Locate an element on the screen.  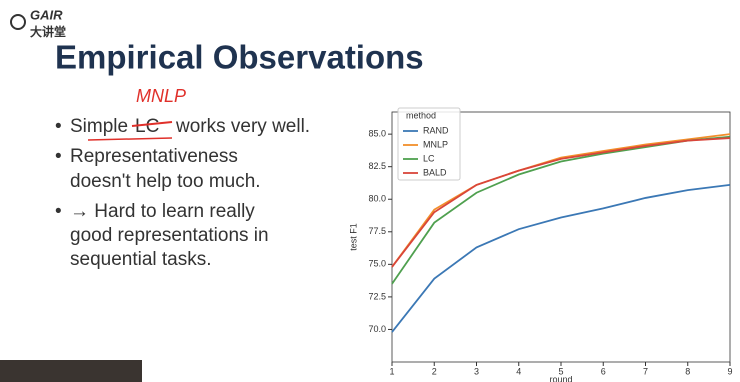
x-tick-label: 2 is located at coordinates (434, 371).